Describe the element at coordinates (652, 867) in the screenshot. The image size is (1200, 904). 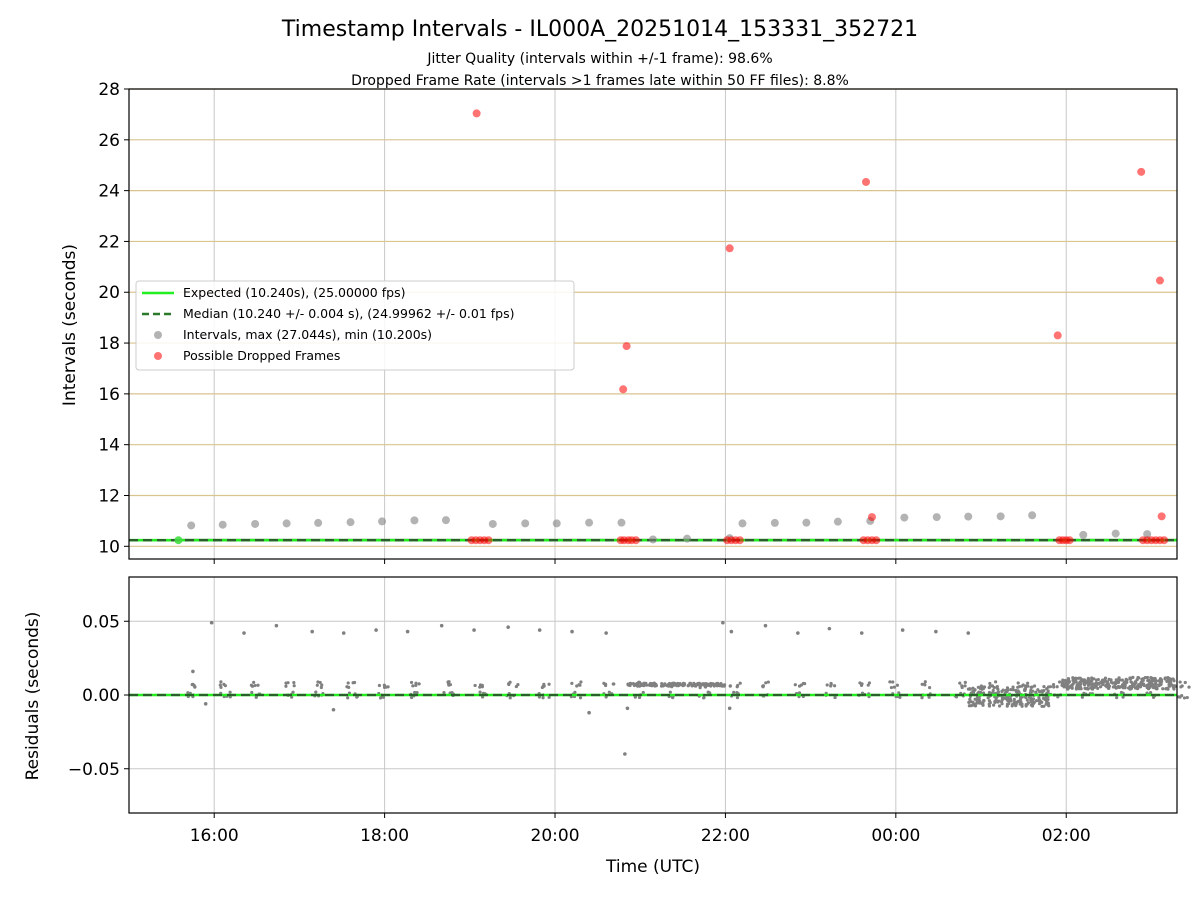
I see `x-axis-label: Time (UTC)` at that location.